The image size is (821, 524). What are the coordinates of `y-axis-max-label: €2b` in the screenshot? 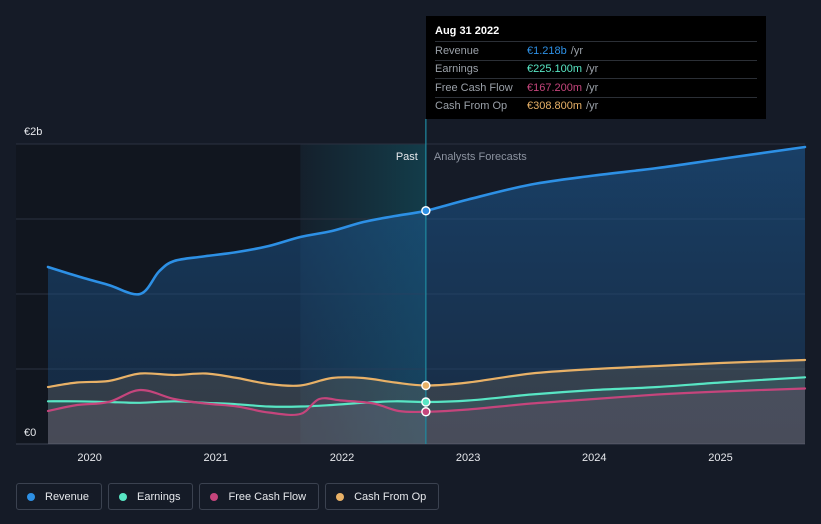 It's located at (33, 132).